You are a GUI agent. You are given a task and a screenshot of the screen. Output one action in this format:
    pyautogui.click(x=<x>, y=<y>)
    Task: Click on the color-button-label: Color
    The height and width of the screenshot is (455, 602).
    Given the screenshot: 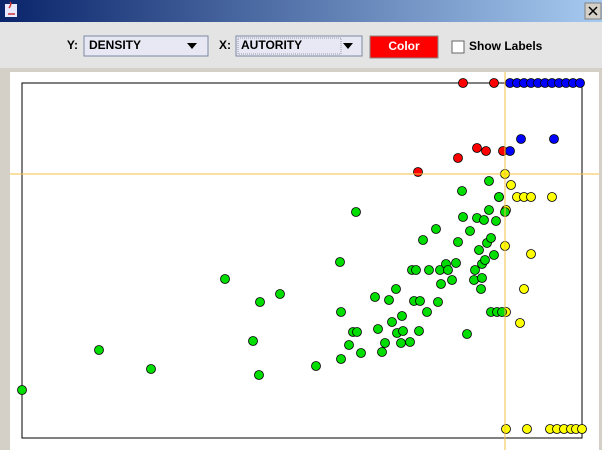 What is the action you would take?
    pyautogui.click(x=404, y=46)
    